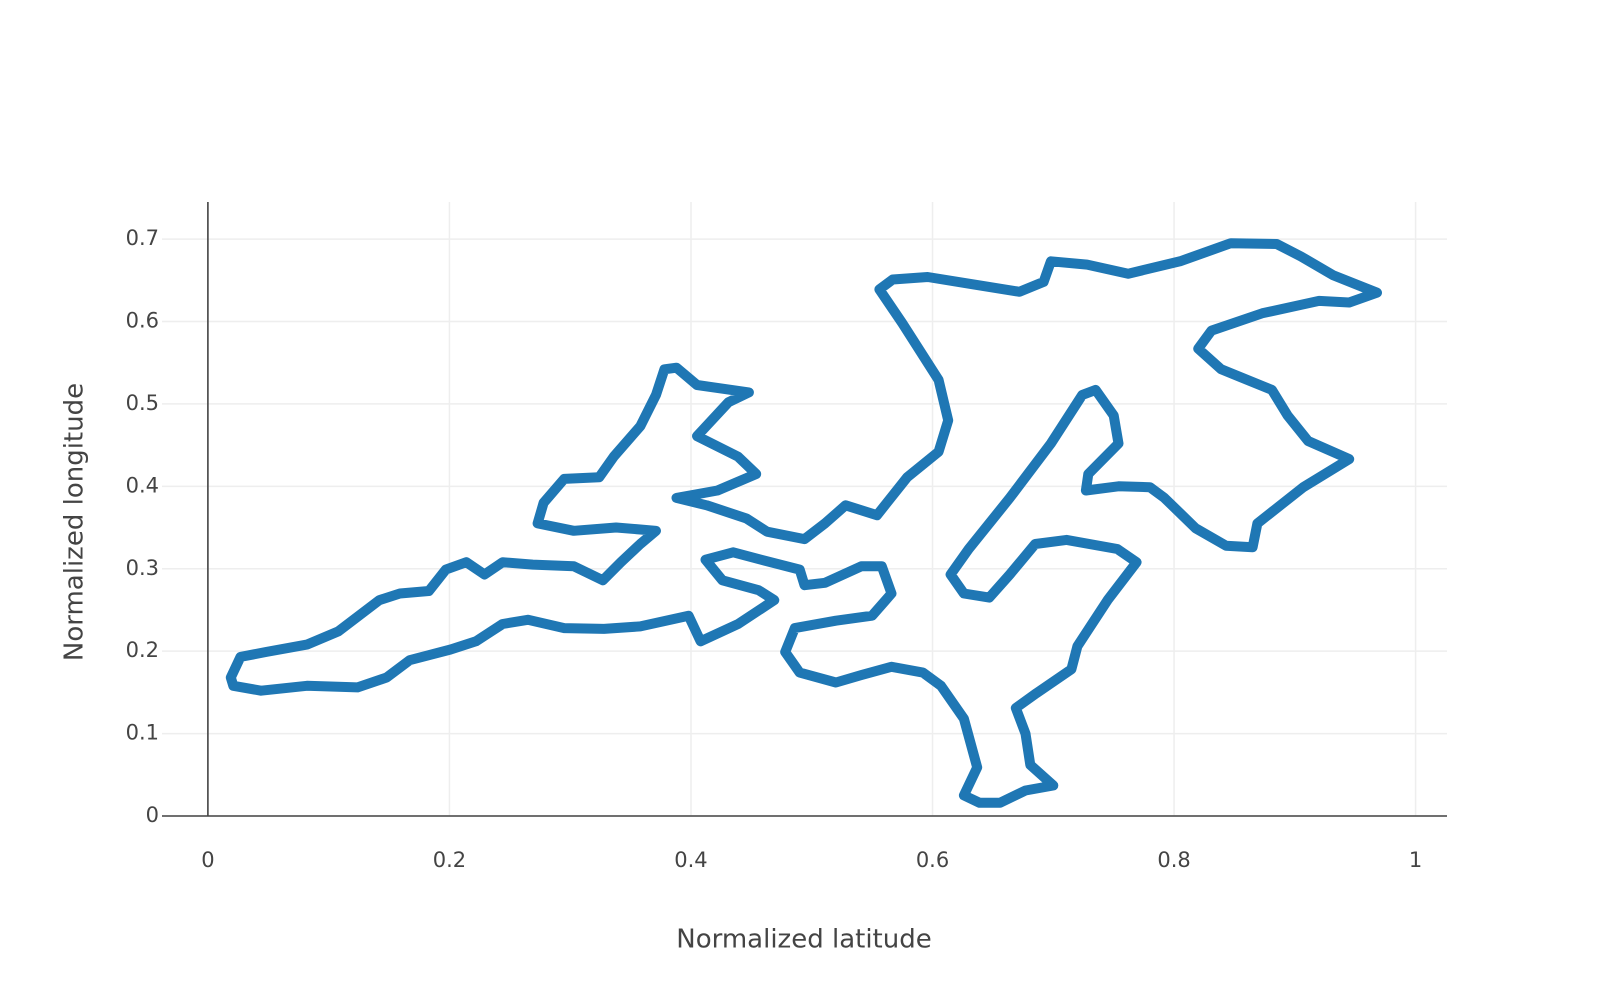 This screenshot has width=1600, height=1000. What do you see at coordinates (690, 860) in the screenshot?
I see `x-tick-label: 0.4` at bounding box center [690, 860].